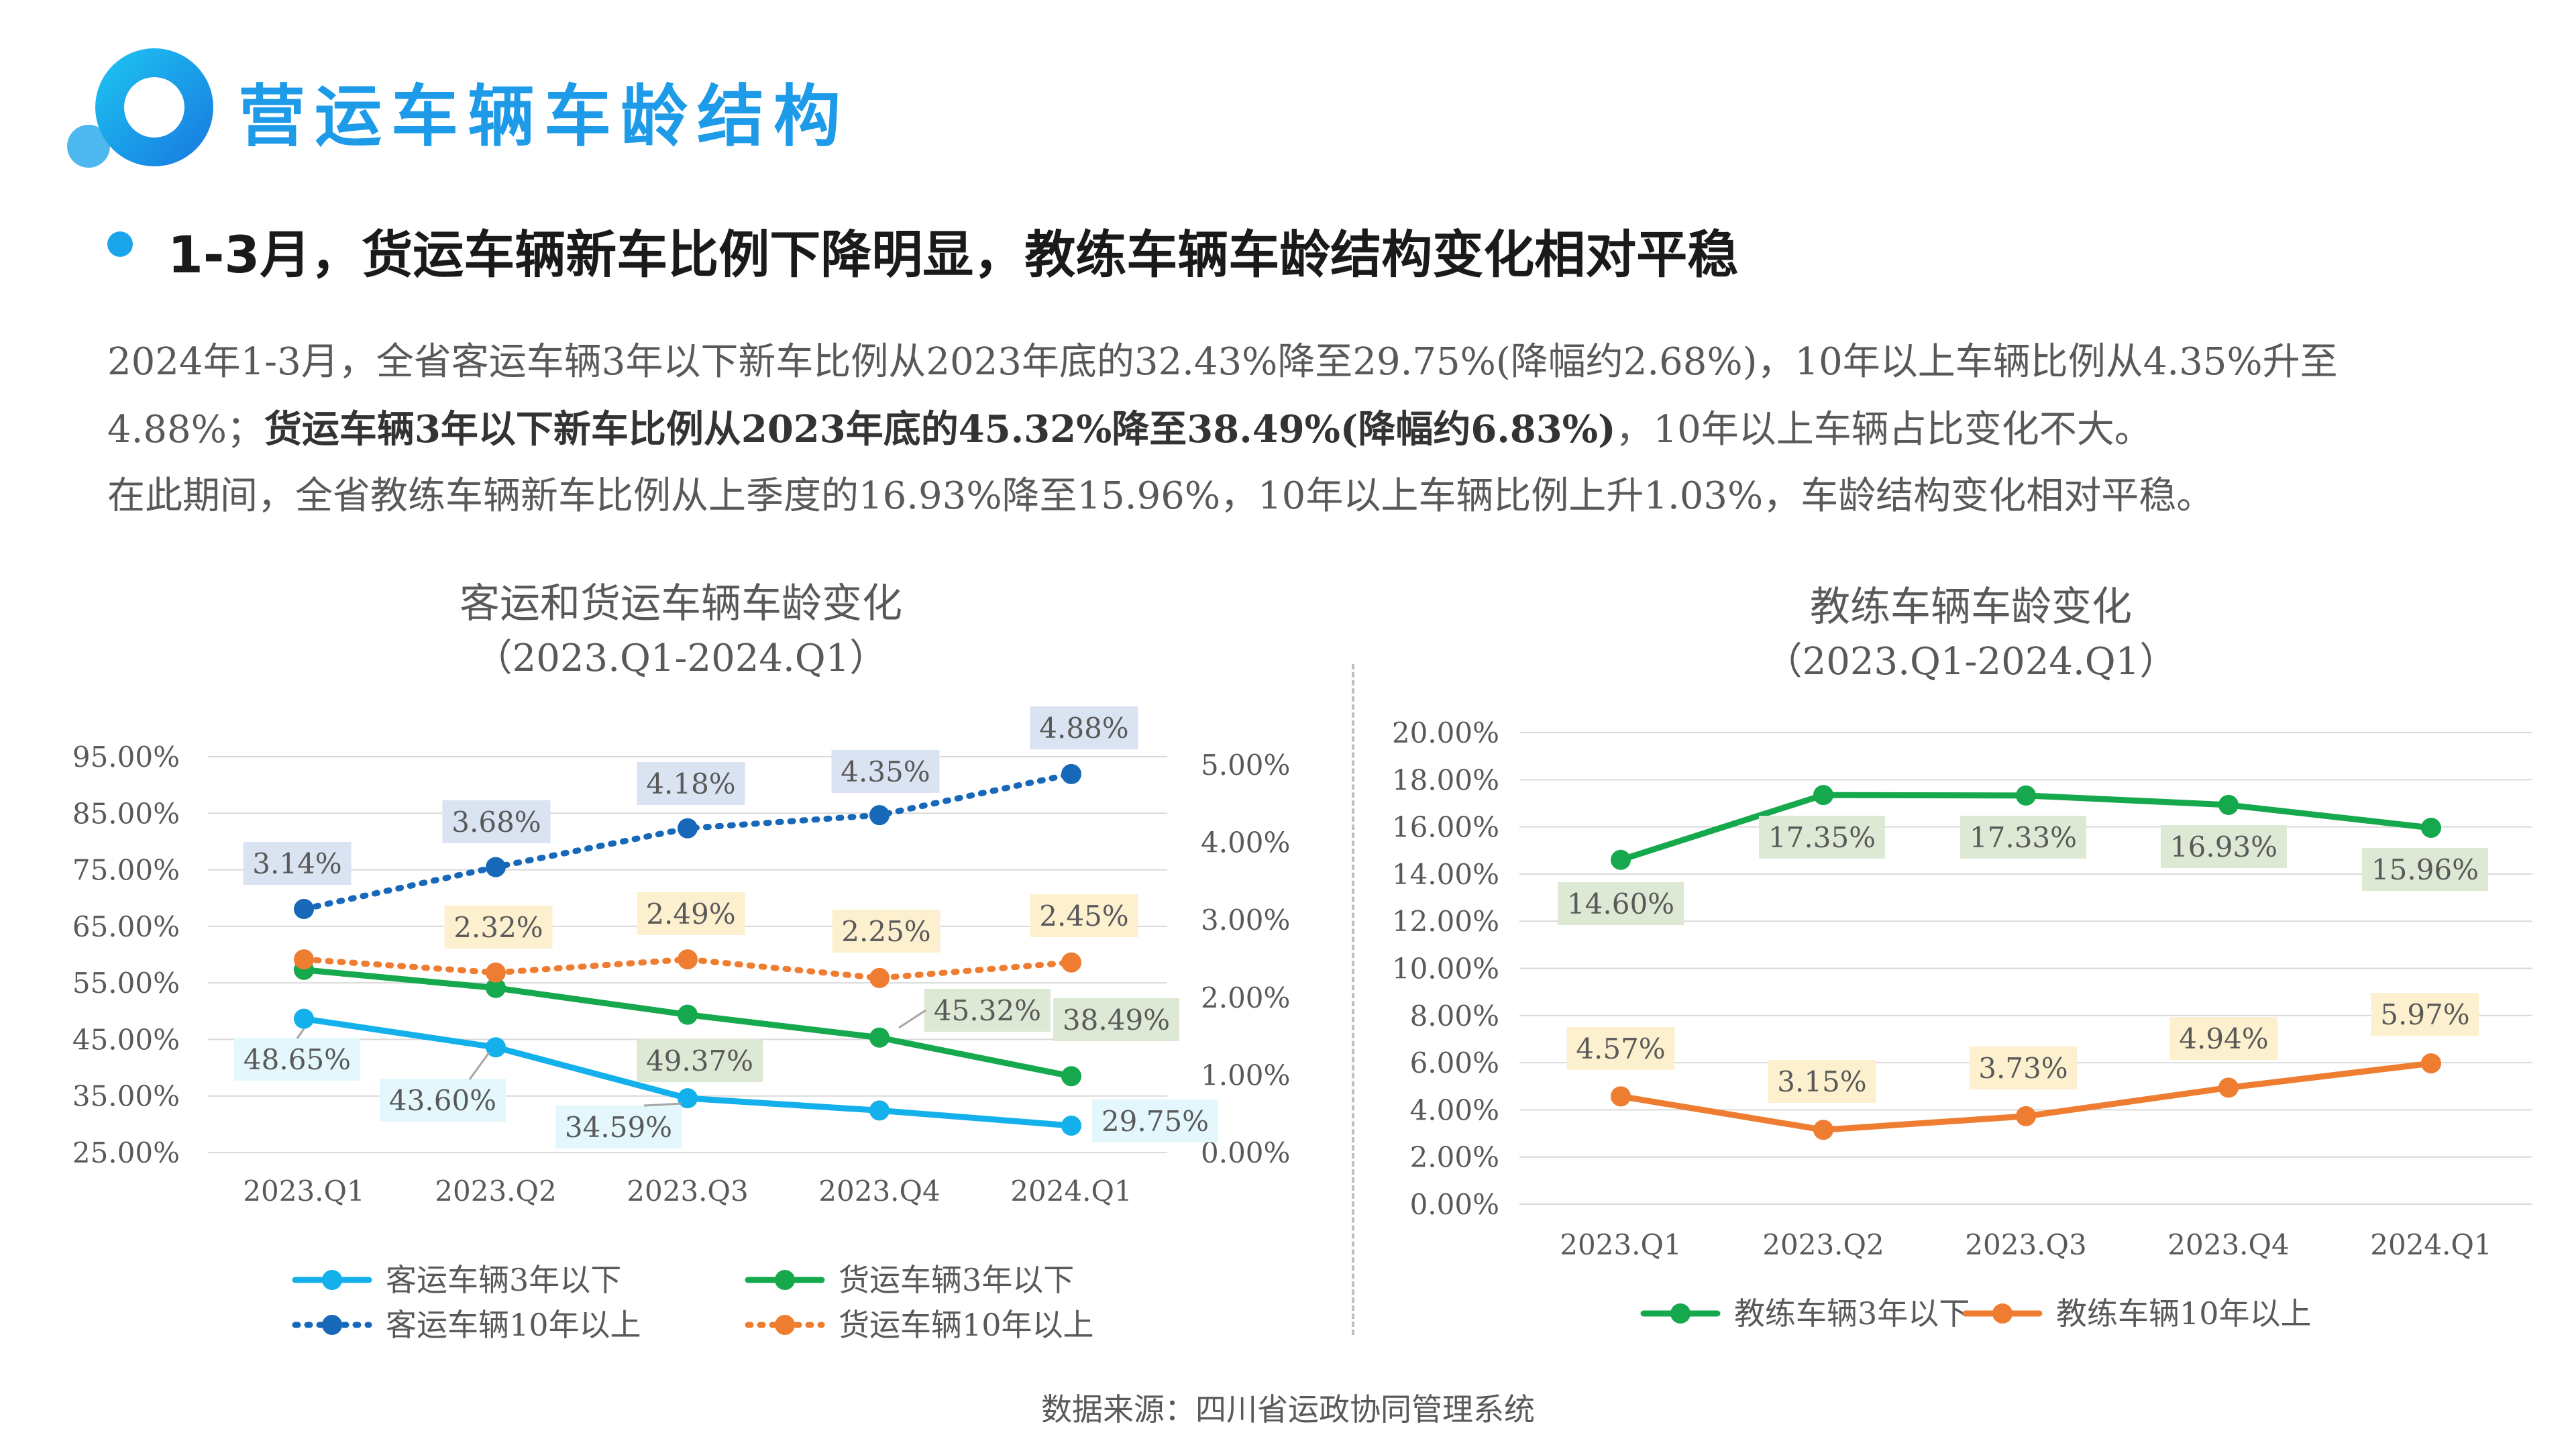 The image size is (2576, 1449). What do you see at coordinates (1852, 1313) in the screenshot?
I see `chart2-legend-coach-3y-label: 教练车辆3年以下` at bounding box center [1852, 1313].